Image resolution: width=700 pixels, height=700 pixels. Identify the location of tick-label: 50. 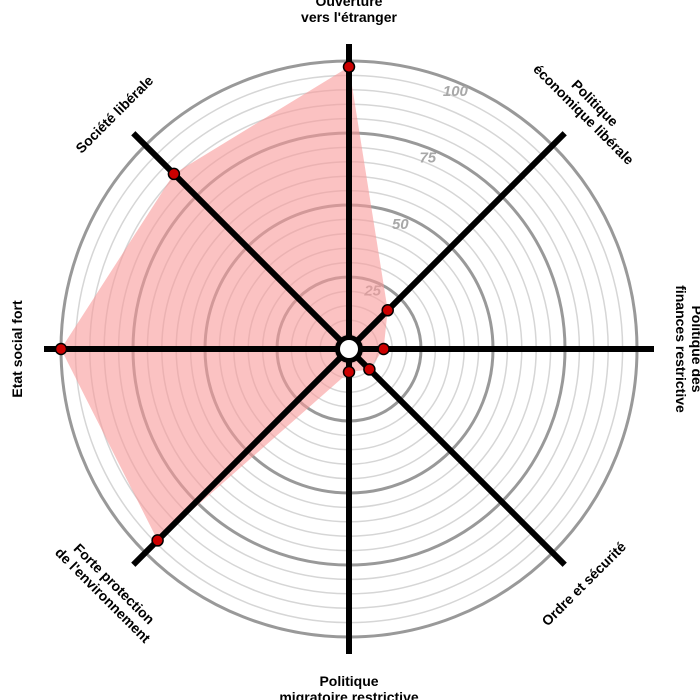
(400, 224).